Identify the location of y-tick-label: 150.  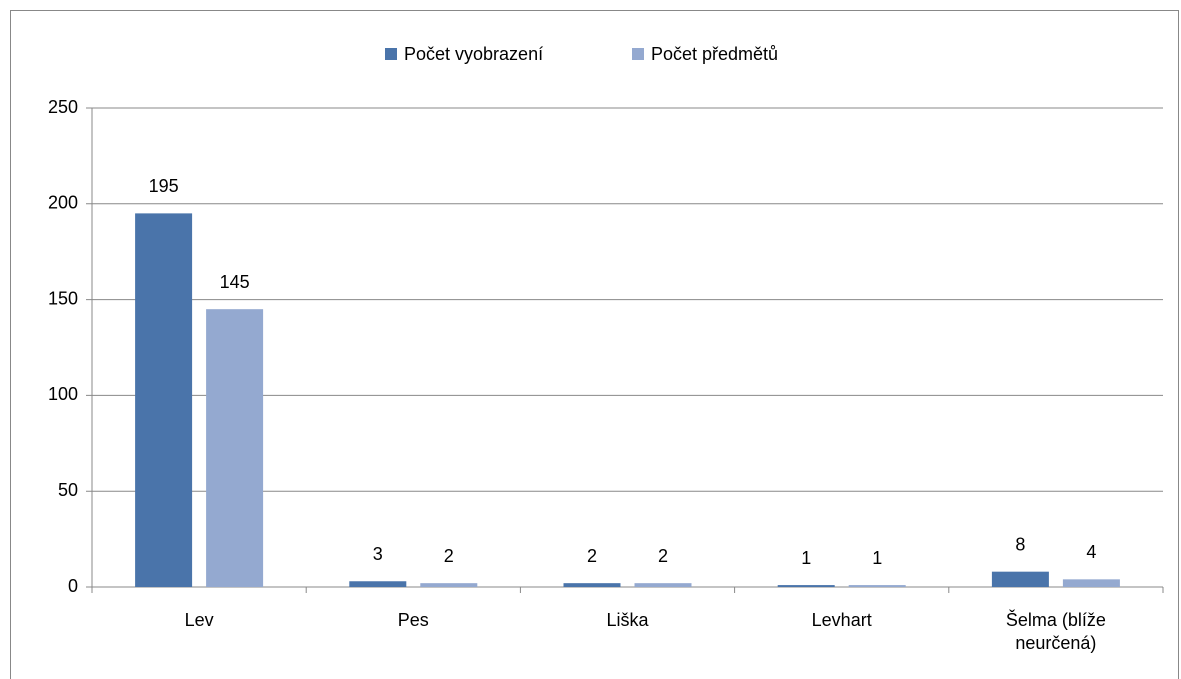
(63, 298).